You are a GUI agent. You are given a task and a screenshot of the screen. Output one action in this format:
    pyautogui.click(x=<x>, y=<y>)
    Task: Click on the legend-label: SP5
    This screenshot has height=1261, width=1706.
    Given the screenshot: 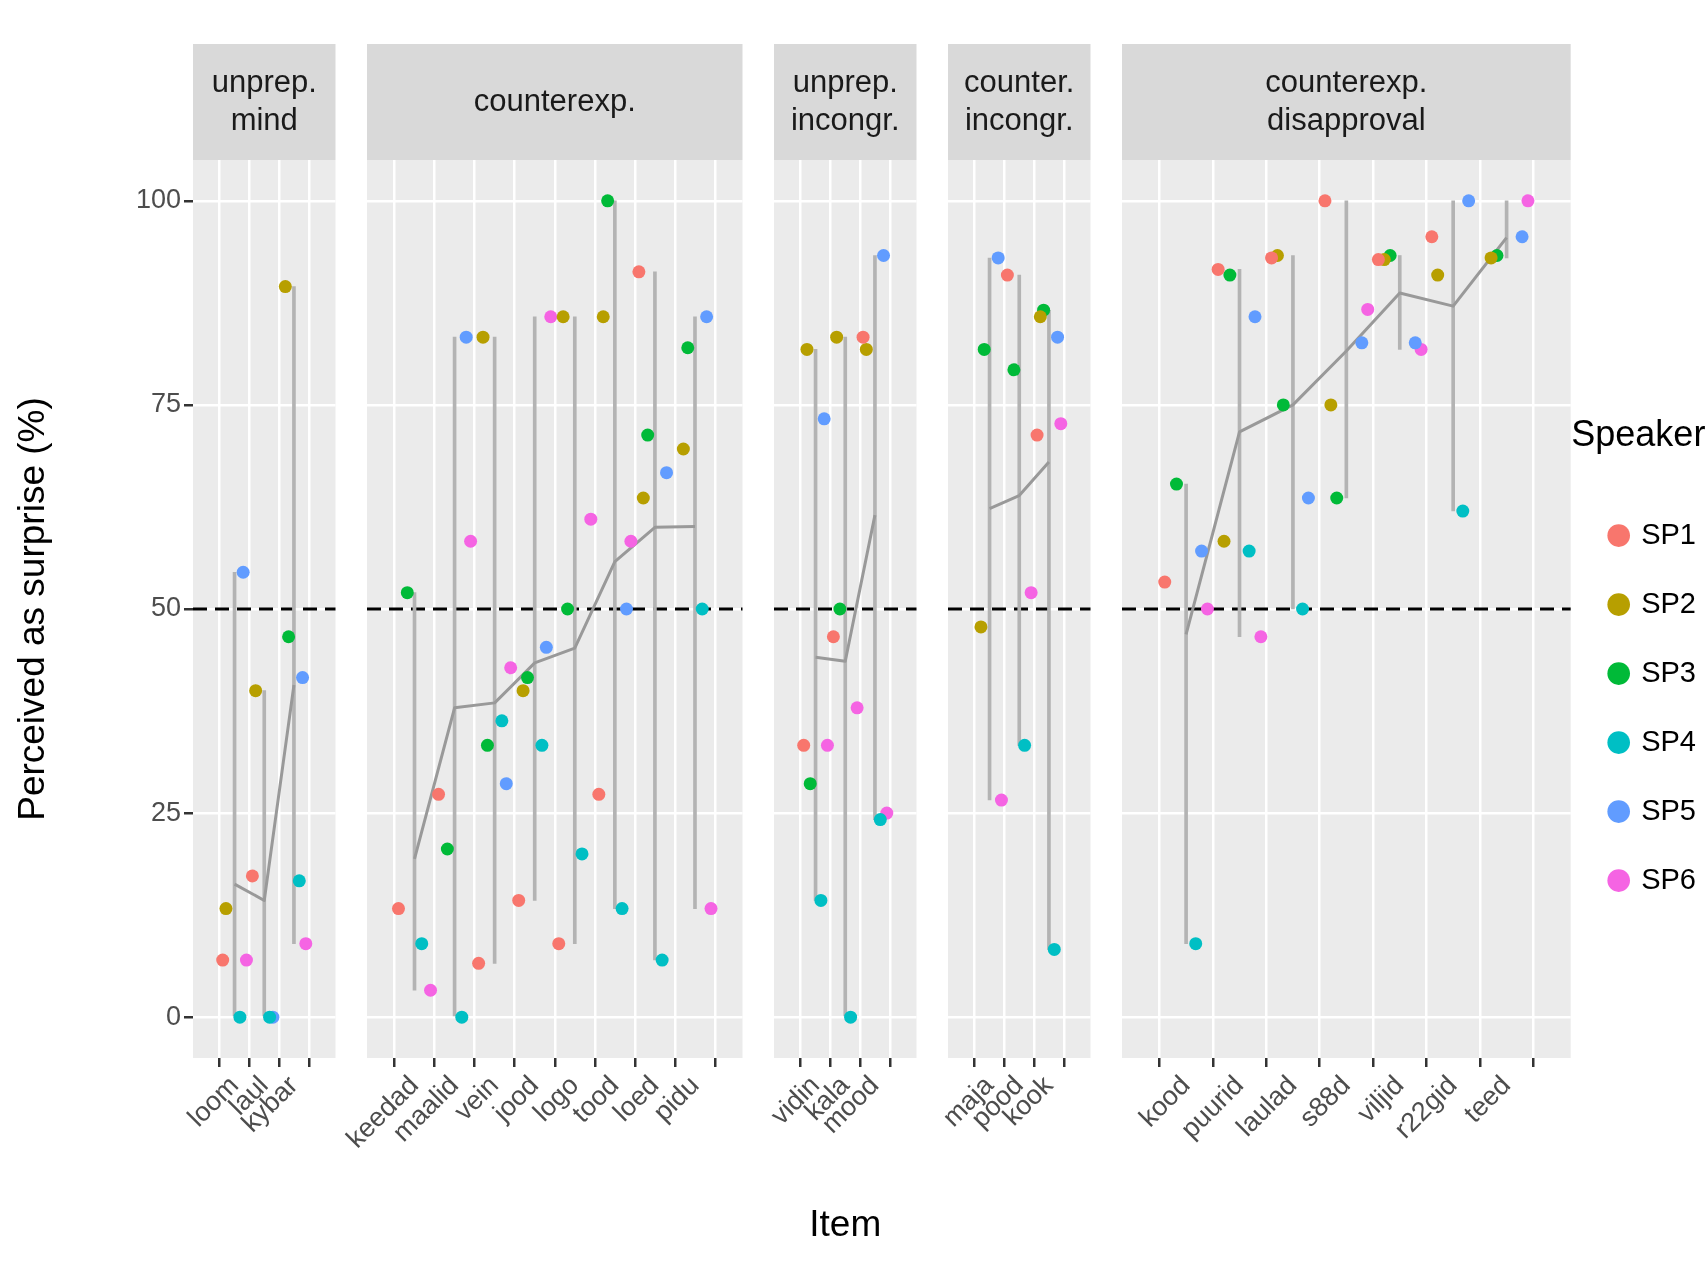 What is the action you would take?
    pyautogui.click(x=1669, y=809)
    